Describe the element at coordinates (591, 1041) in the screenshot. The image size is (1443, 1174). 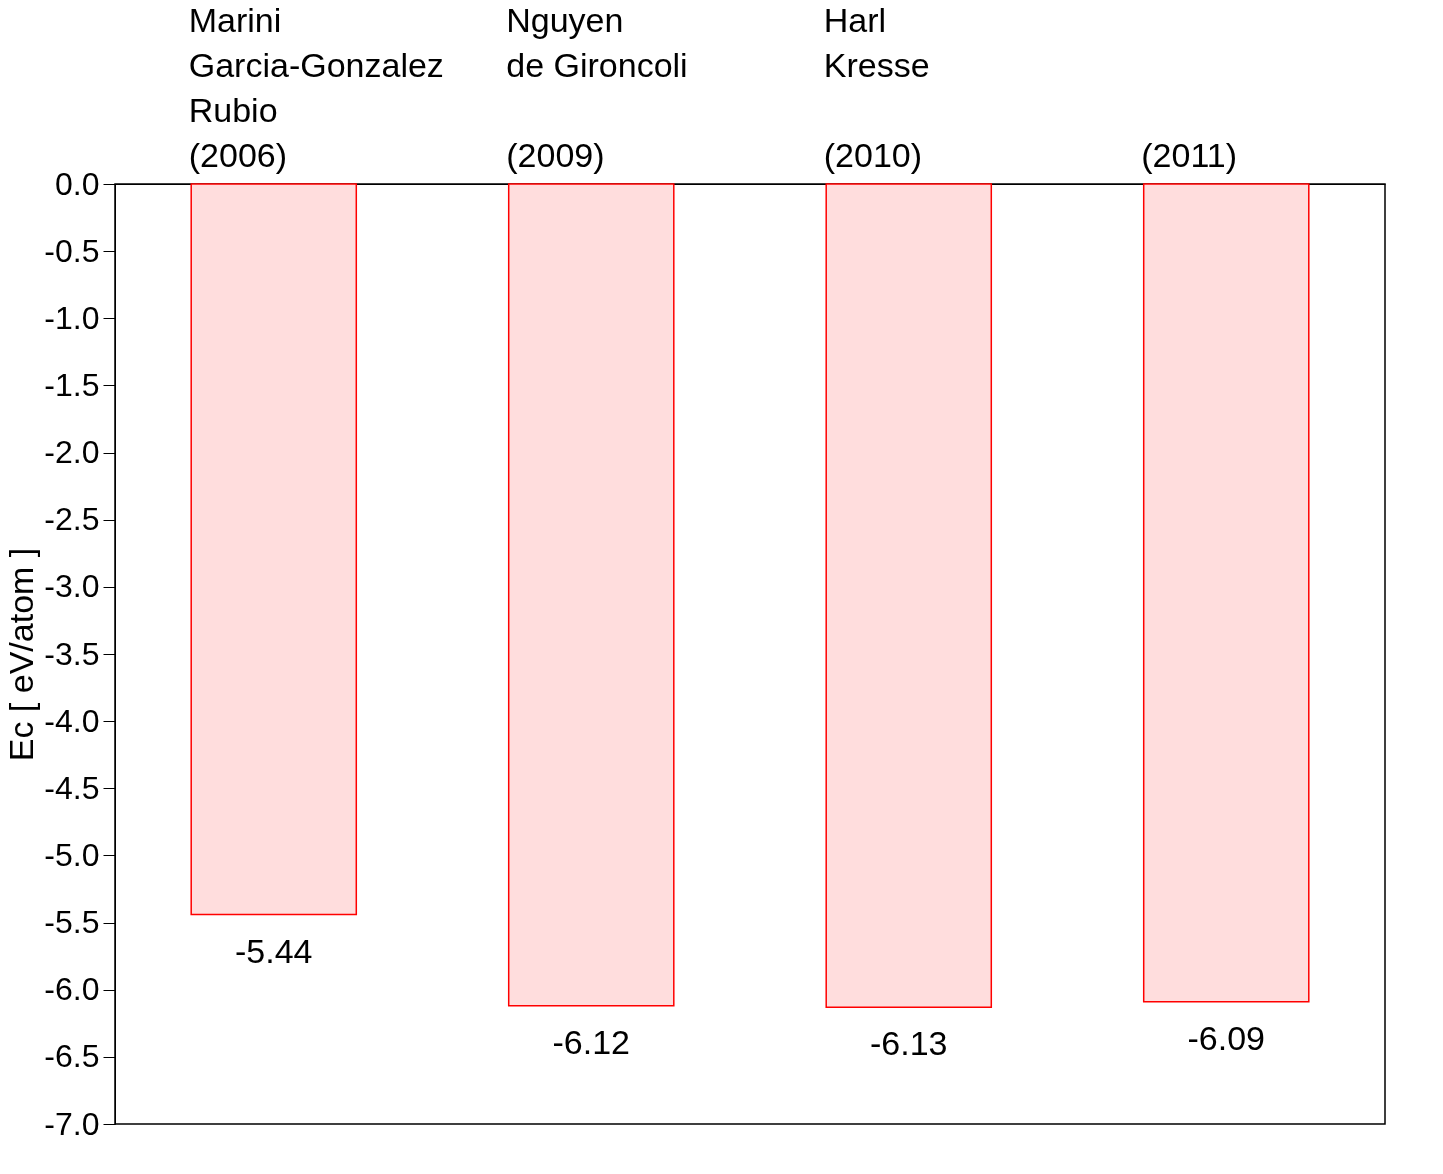
I see `data-label: -6.12` at that location.